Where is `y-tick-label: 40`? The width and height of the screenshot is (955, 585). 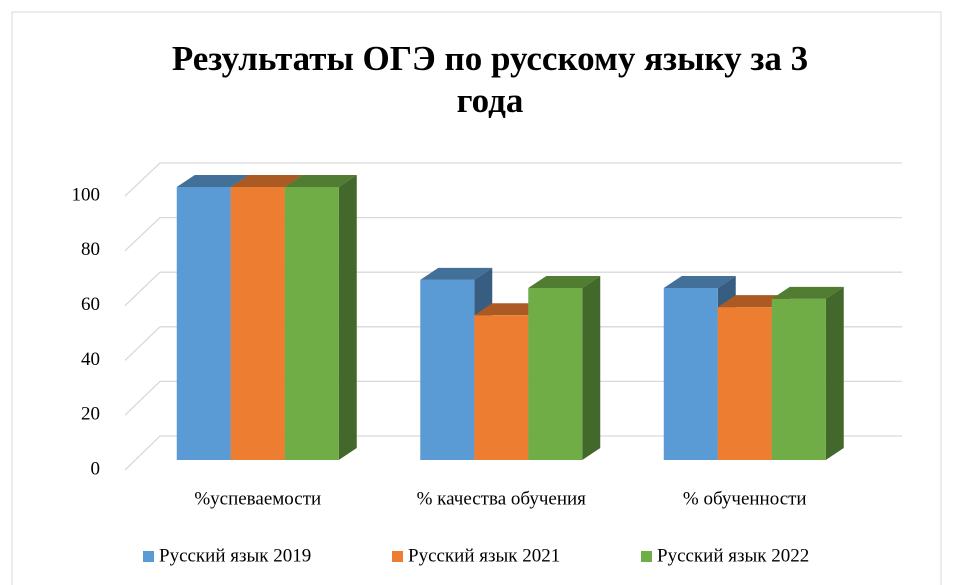 y-tick-label: 40 is located at coordinates (90, 359).